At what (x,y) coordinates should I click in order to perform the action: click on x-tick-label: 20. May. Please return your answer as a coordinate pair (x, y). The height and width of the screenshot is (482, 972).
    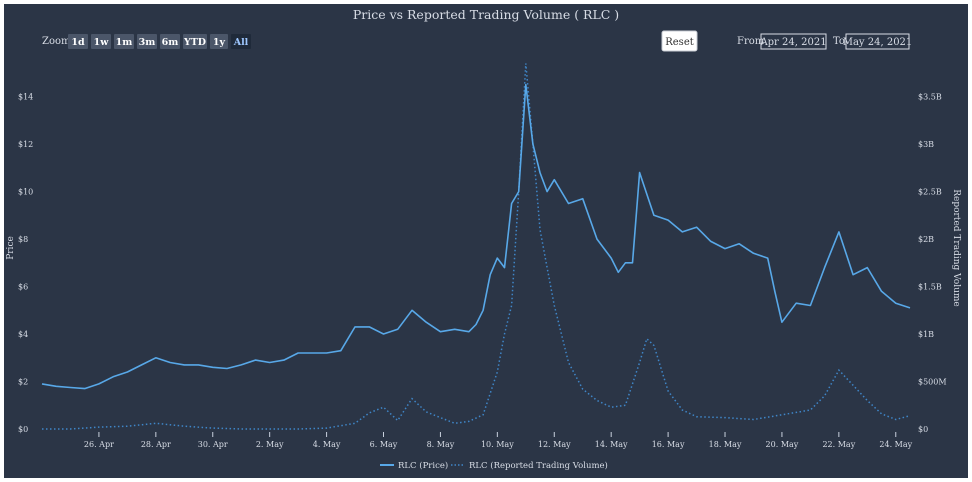
    Looking at the image, I should click on (782, 444).